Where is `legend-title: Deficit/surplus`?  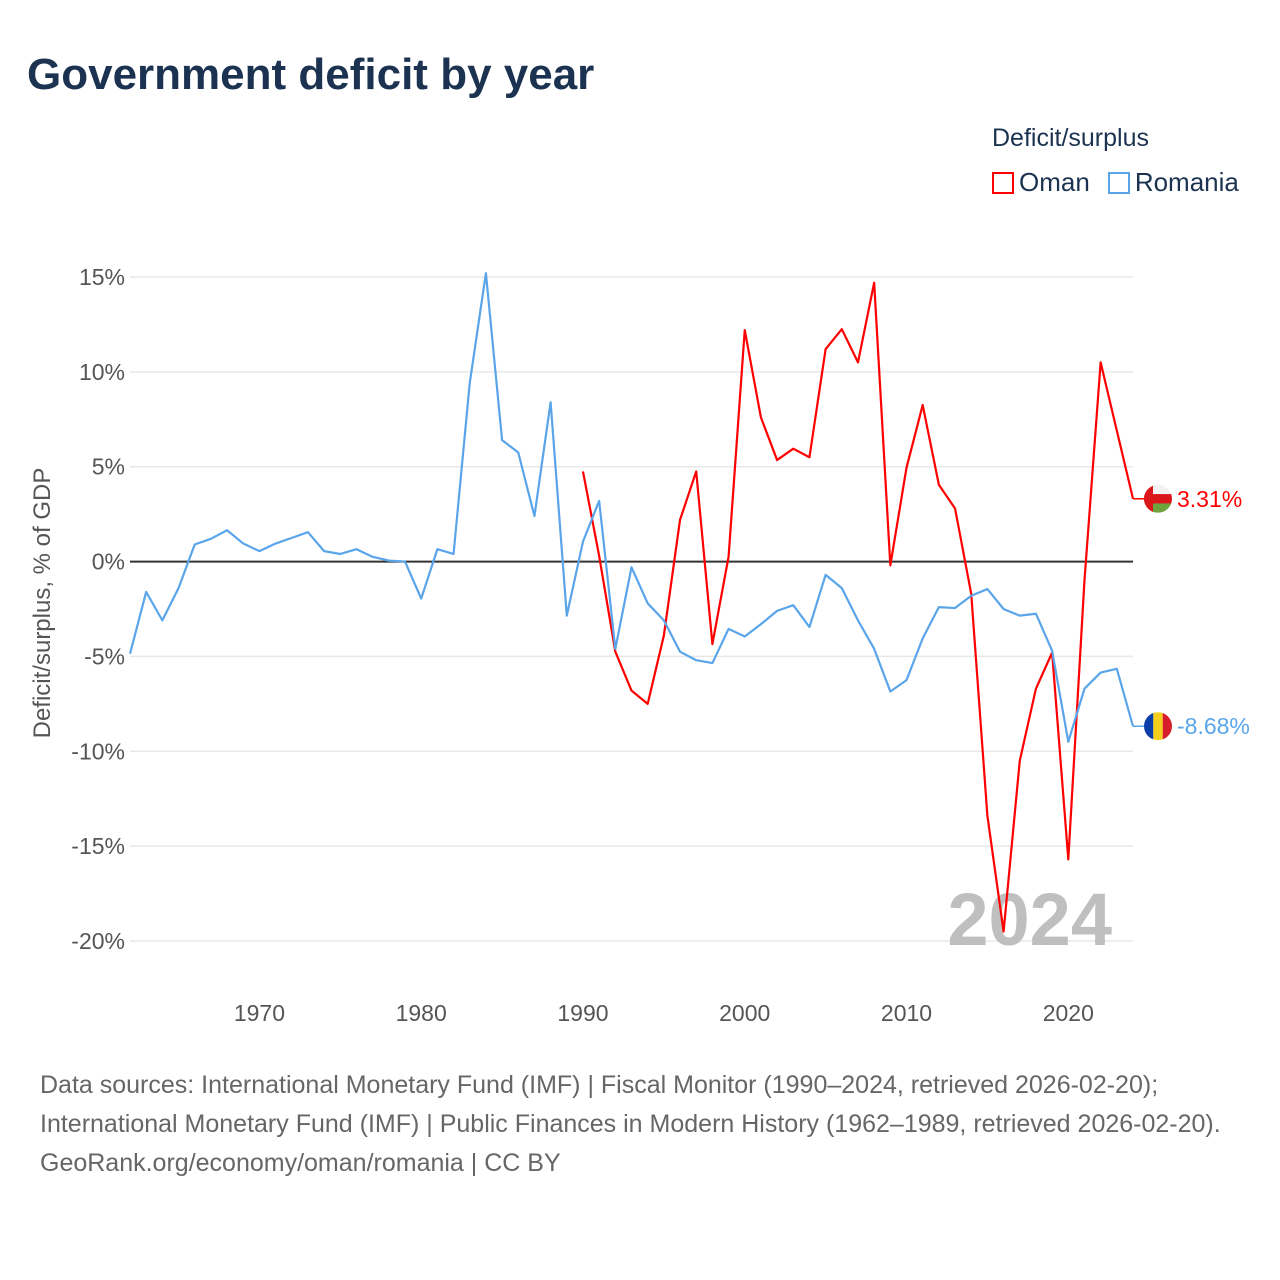
legend-title: Deficit/surplus is located at coordinates (1070, 138).